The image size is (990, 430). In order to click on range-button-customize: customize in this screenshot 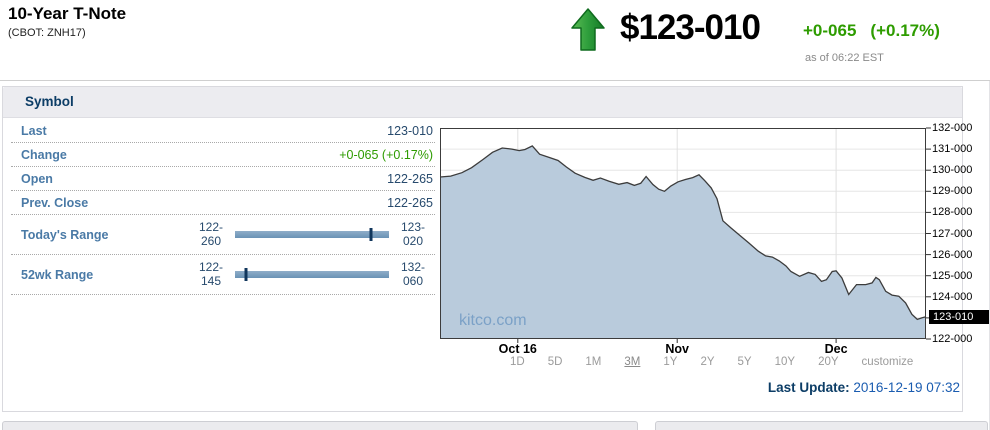, I will do `click(887, 362)`.